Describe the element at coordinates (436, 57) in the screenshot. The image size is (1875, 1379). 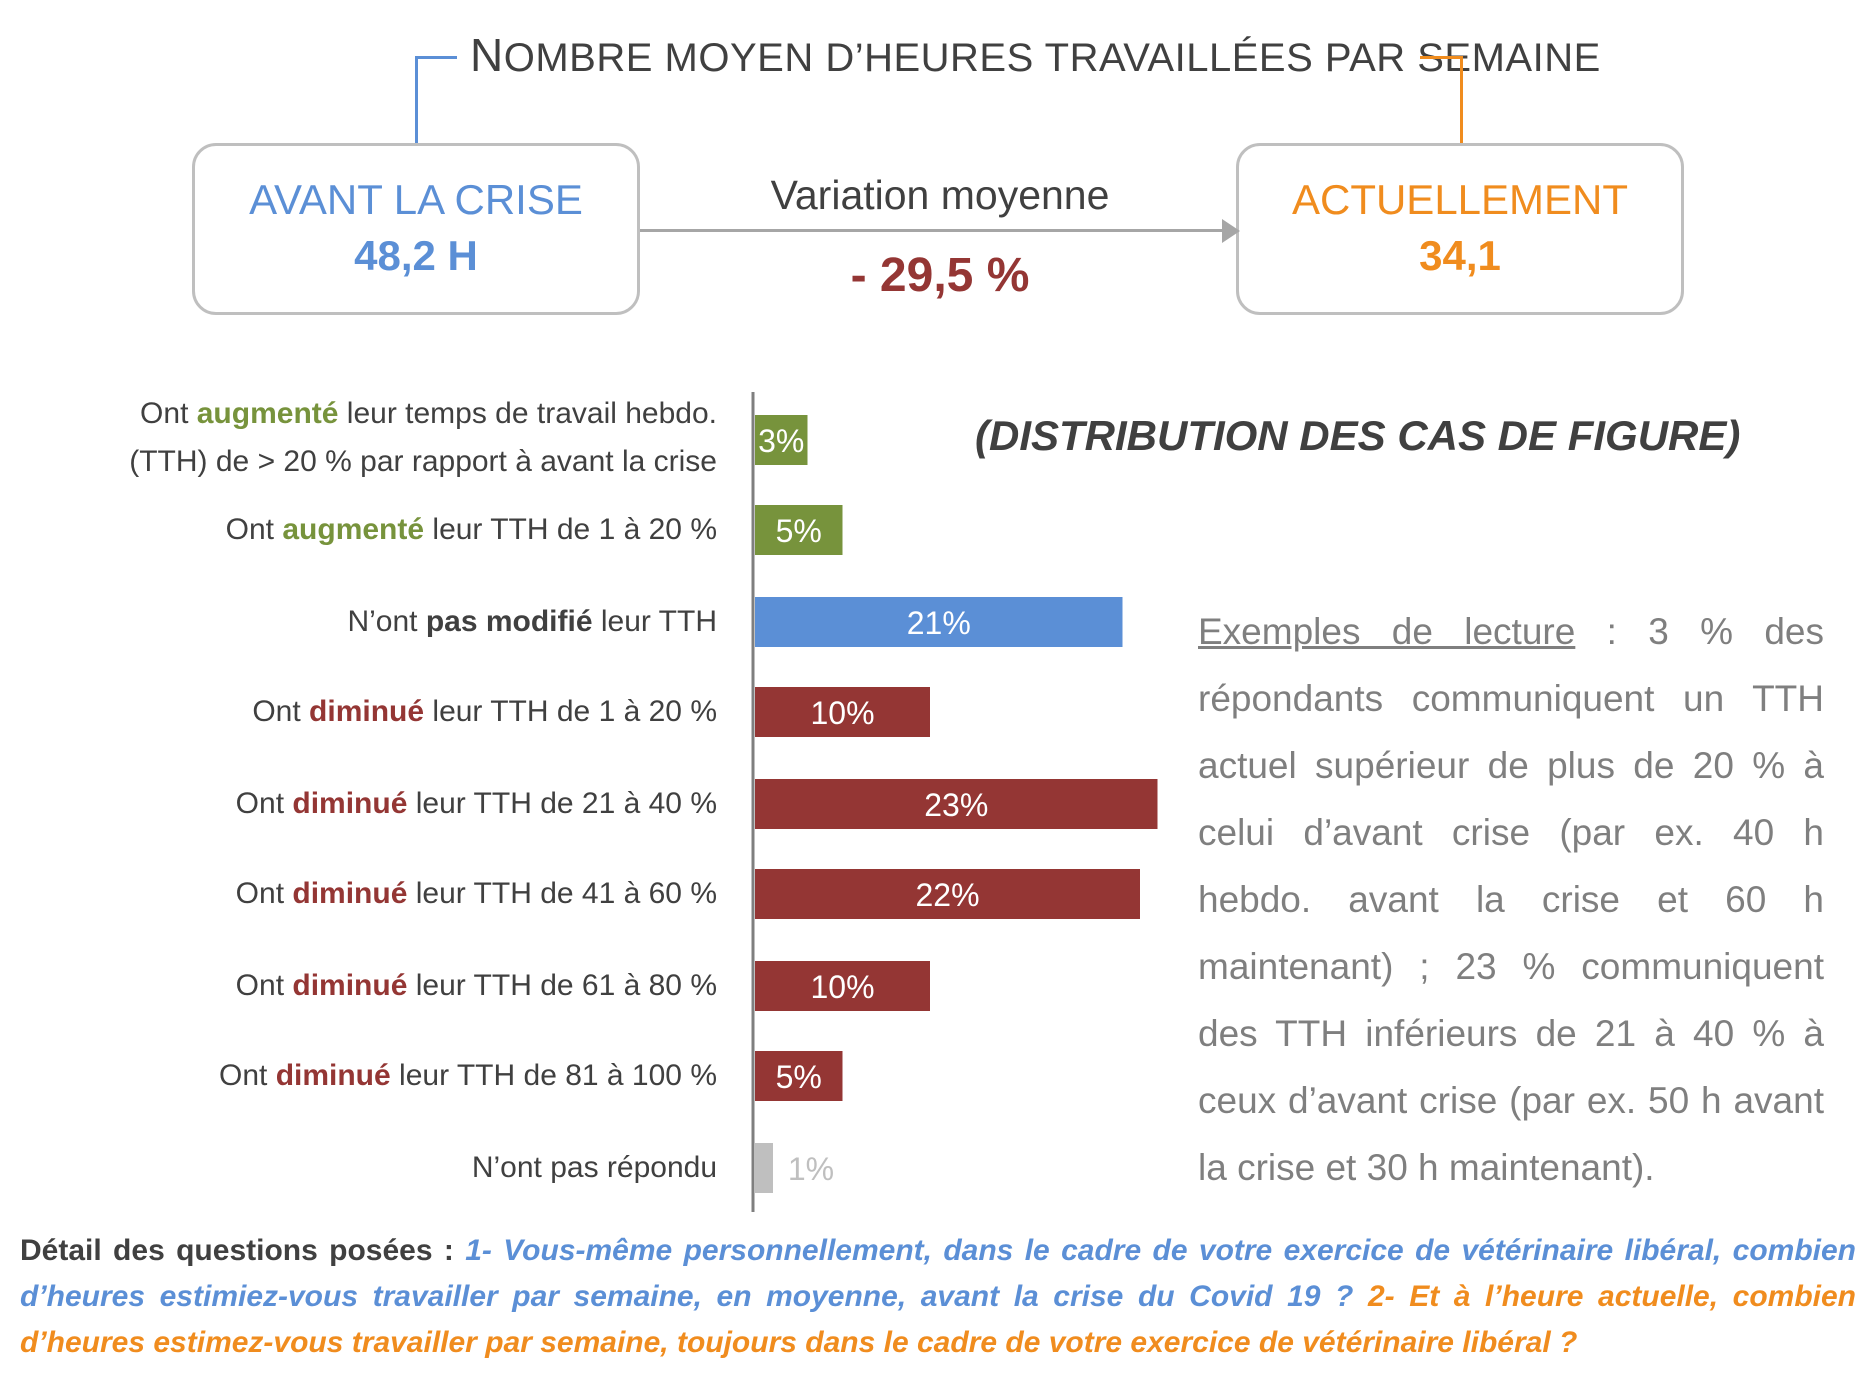
I see `bracket-left` at that location.